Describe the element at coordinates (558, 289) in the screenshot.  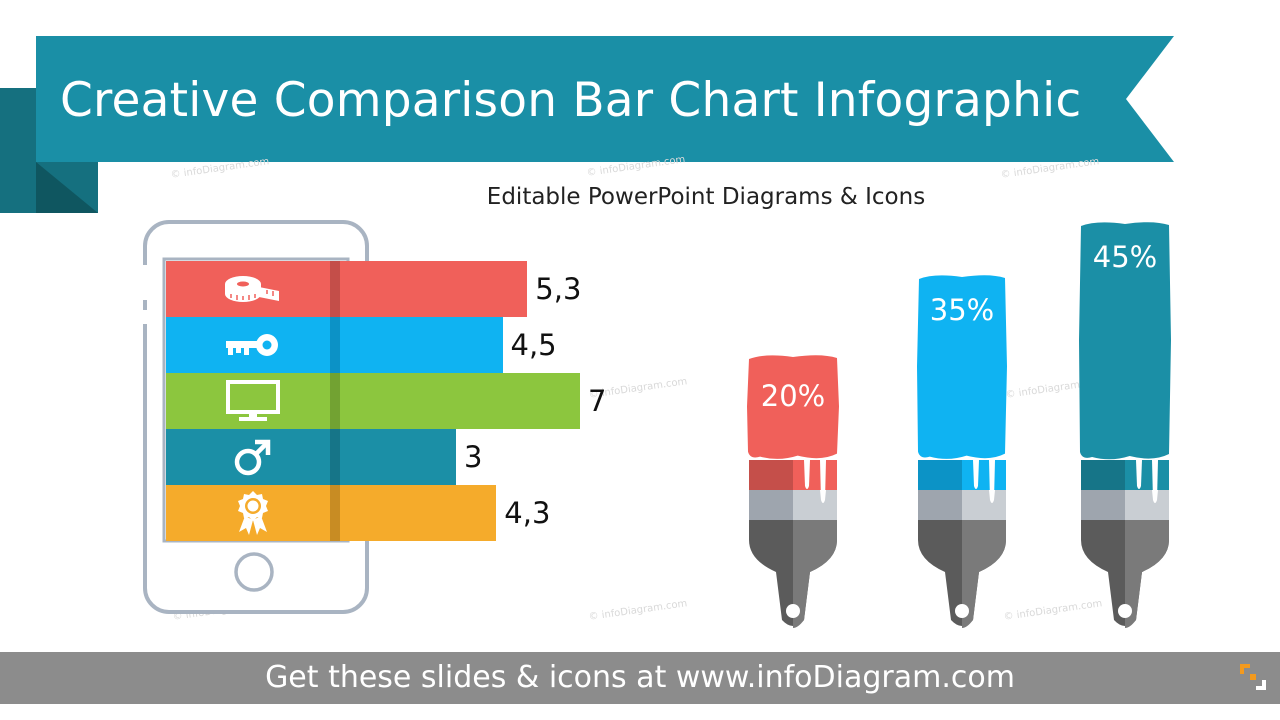
I see `bar-value-label: 5,3` at that location.